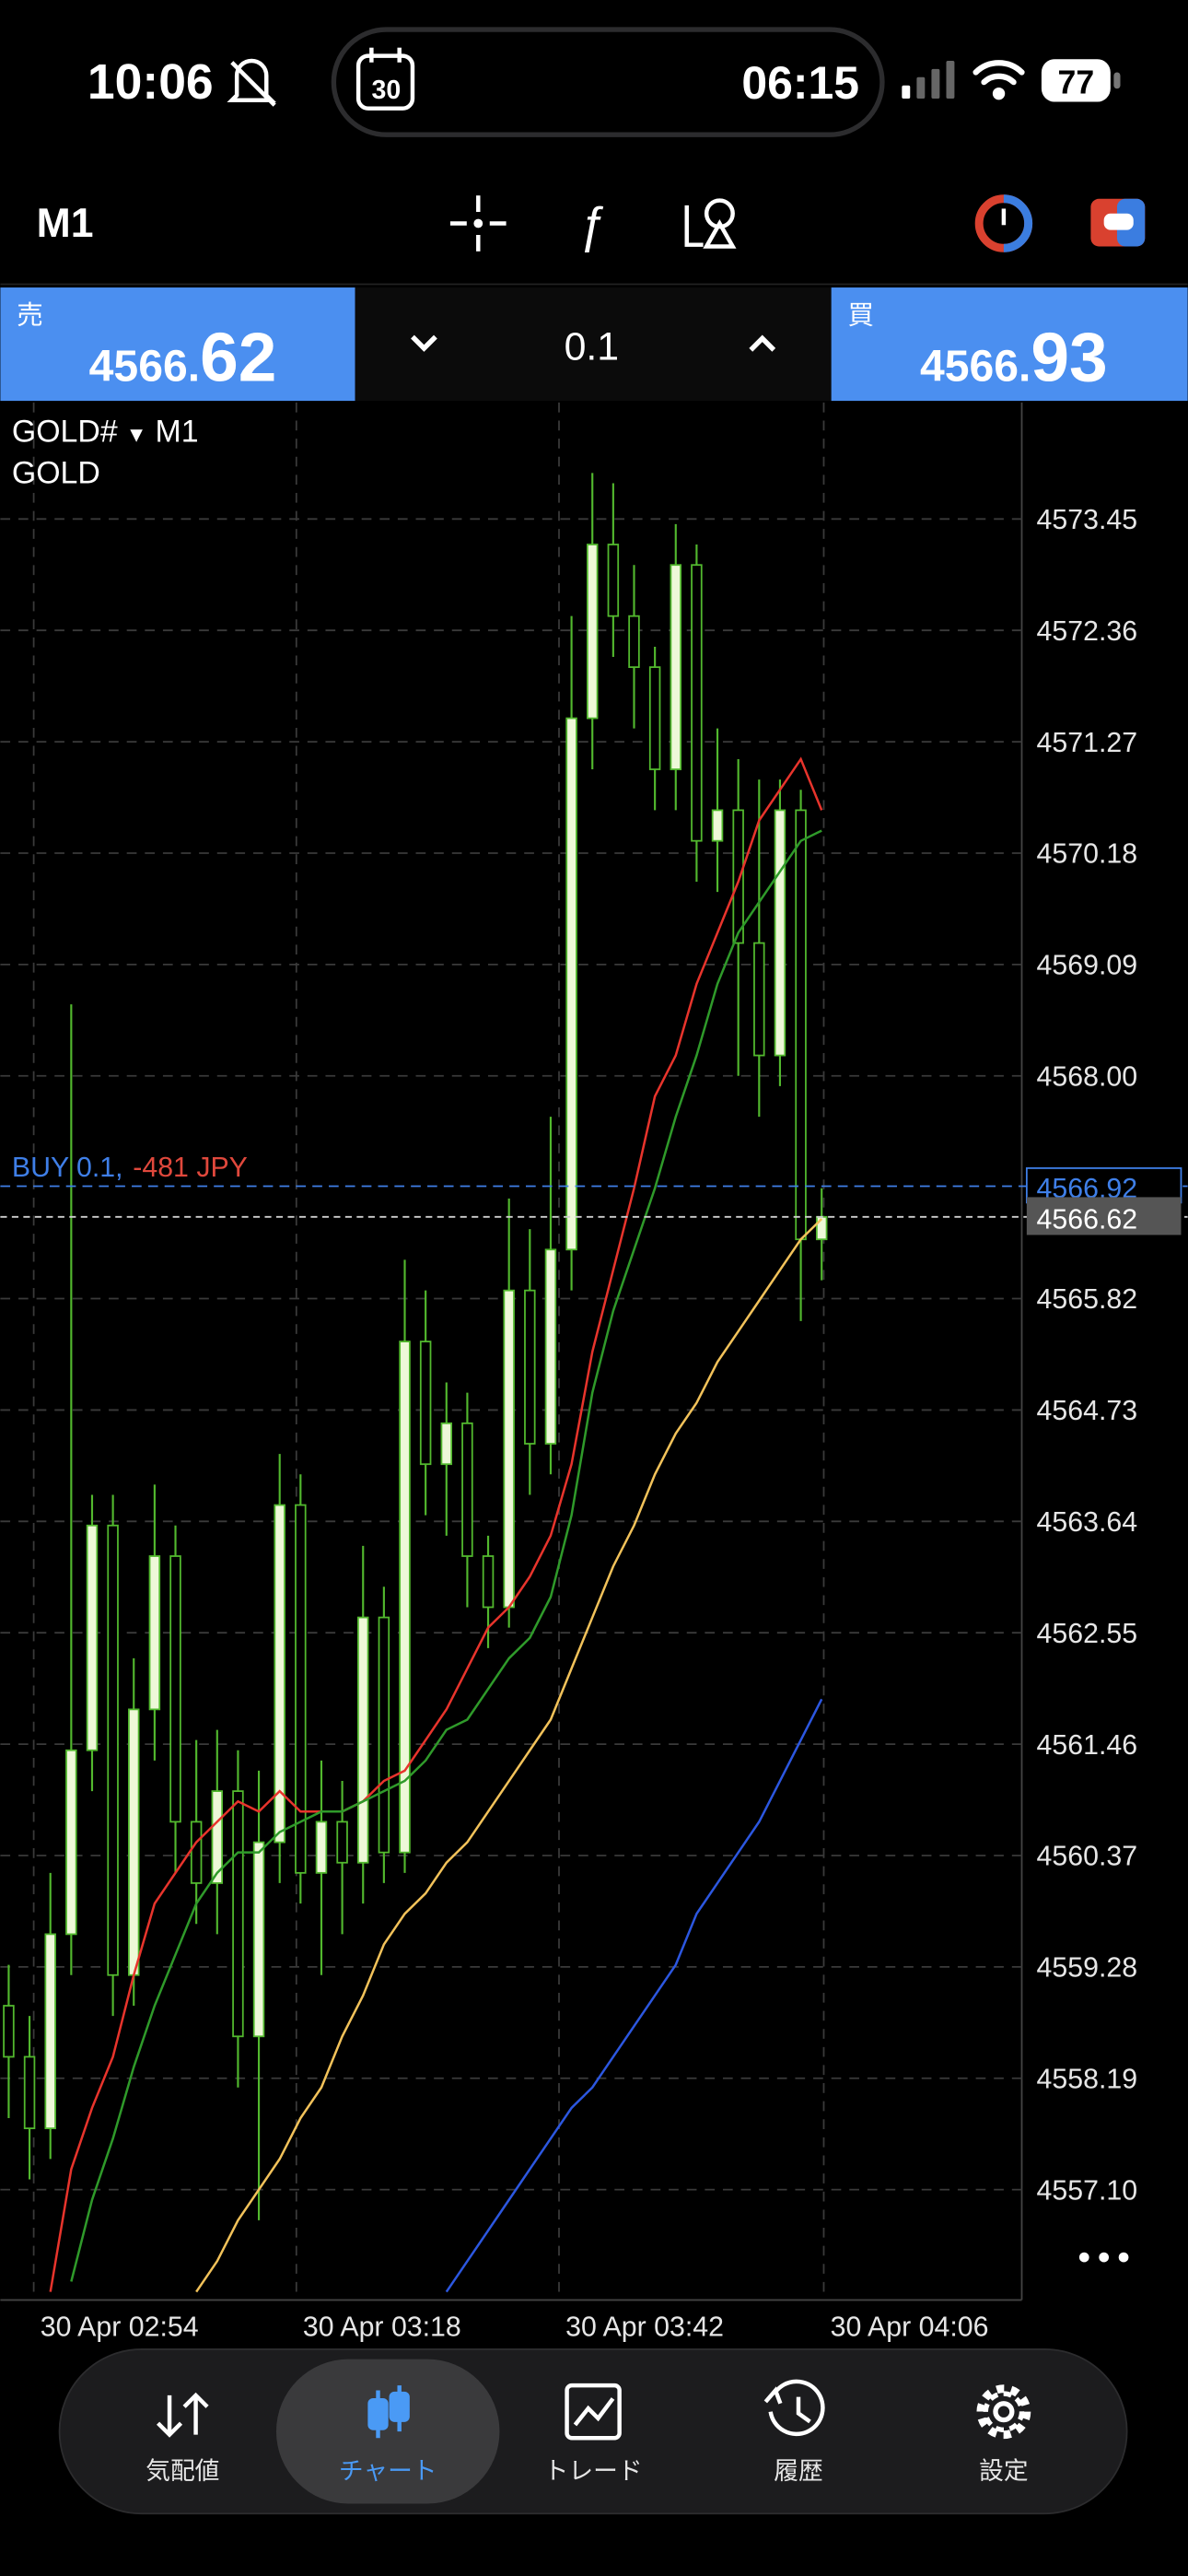  Describe the element at coordinates (1087, 1634) in the screenshot. I see `y-tick-label: 4562.55` at that location.